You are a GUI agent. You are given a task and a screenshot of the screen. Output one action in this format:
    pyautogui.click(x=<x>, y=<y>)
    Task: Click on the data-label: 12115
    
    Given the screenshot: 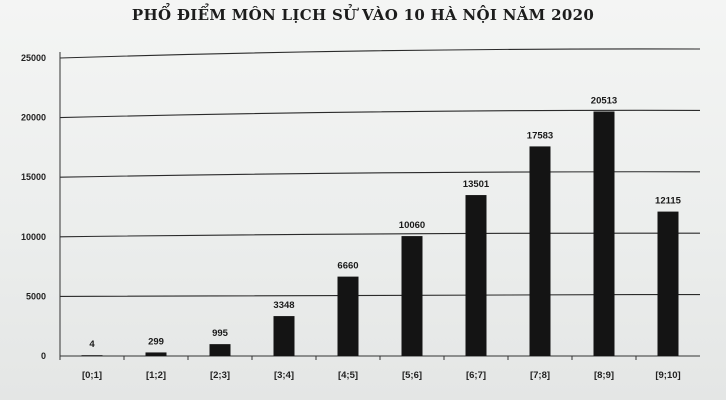 What is the action you would take?
    pyautogui.click(x=668, y=201)
    